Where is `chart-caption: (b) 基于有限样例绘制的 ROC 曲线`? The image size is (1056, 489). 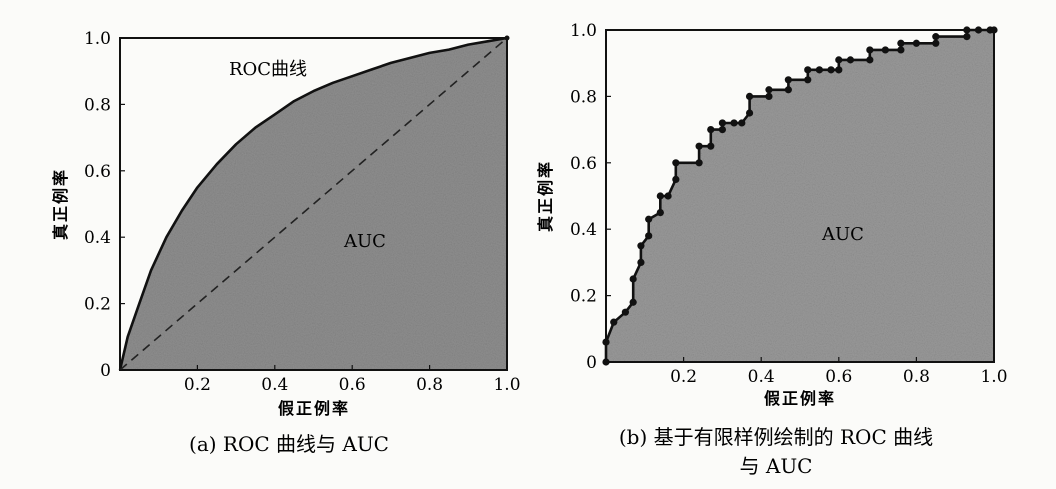 chart-caption: (b) 基于有限样例绘制的 ROC 曲线 is located at coordinates (776, 437).